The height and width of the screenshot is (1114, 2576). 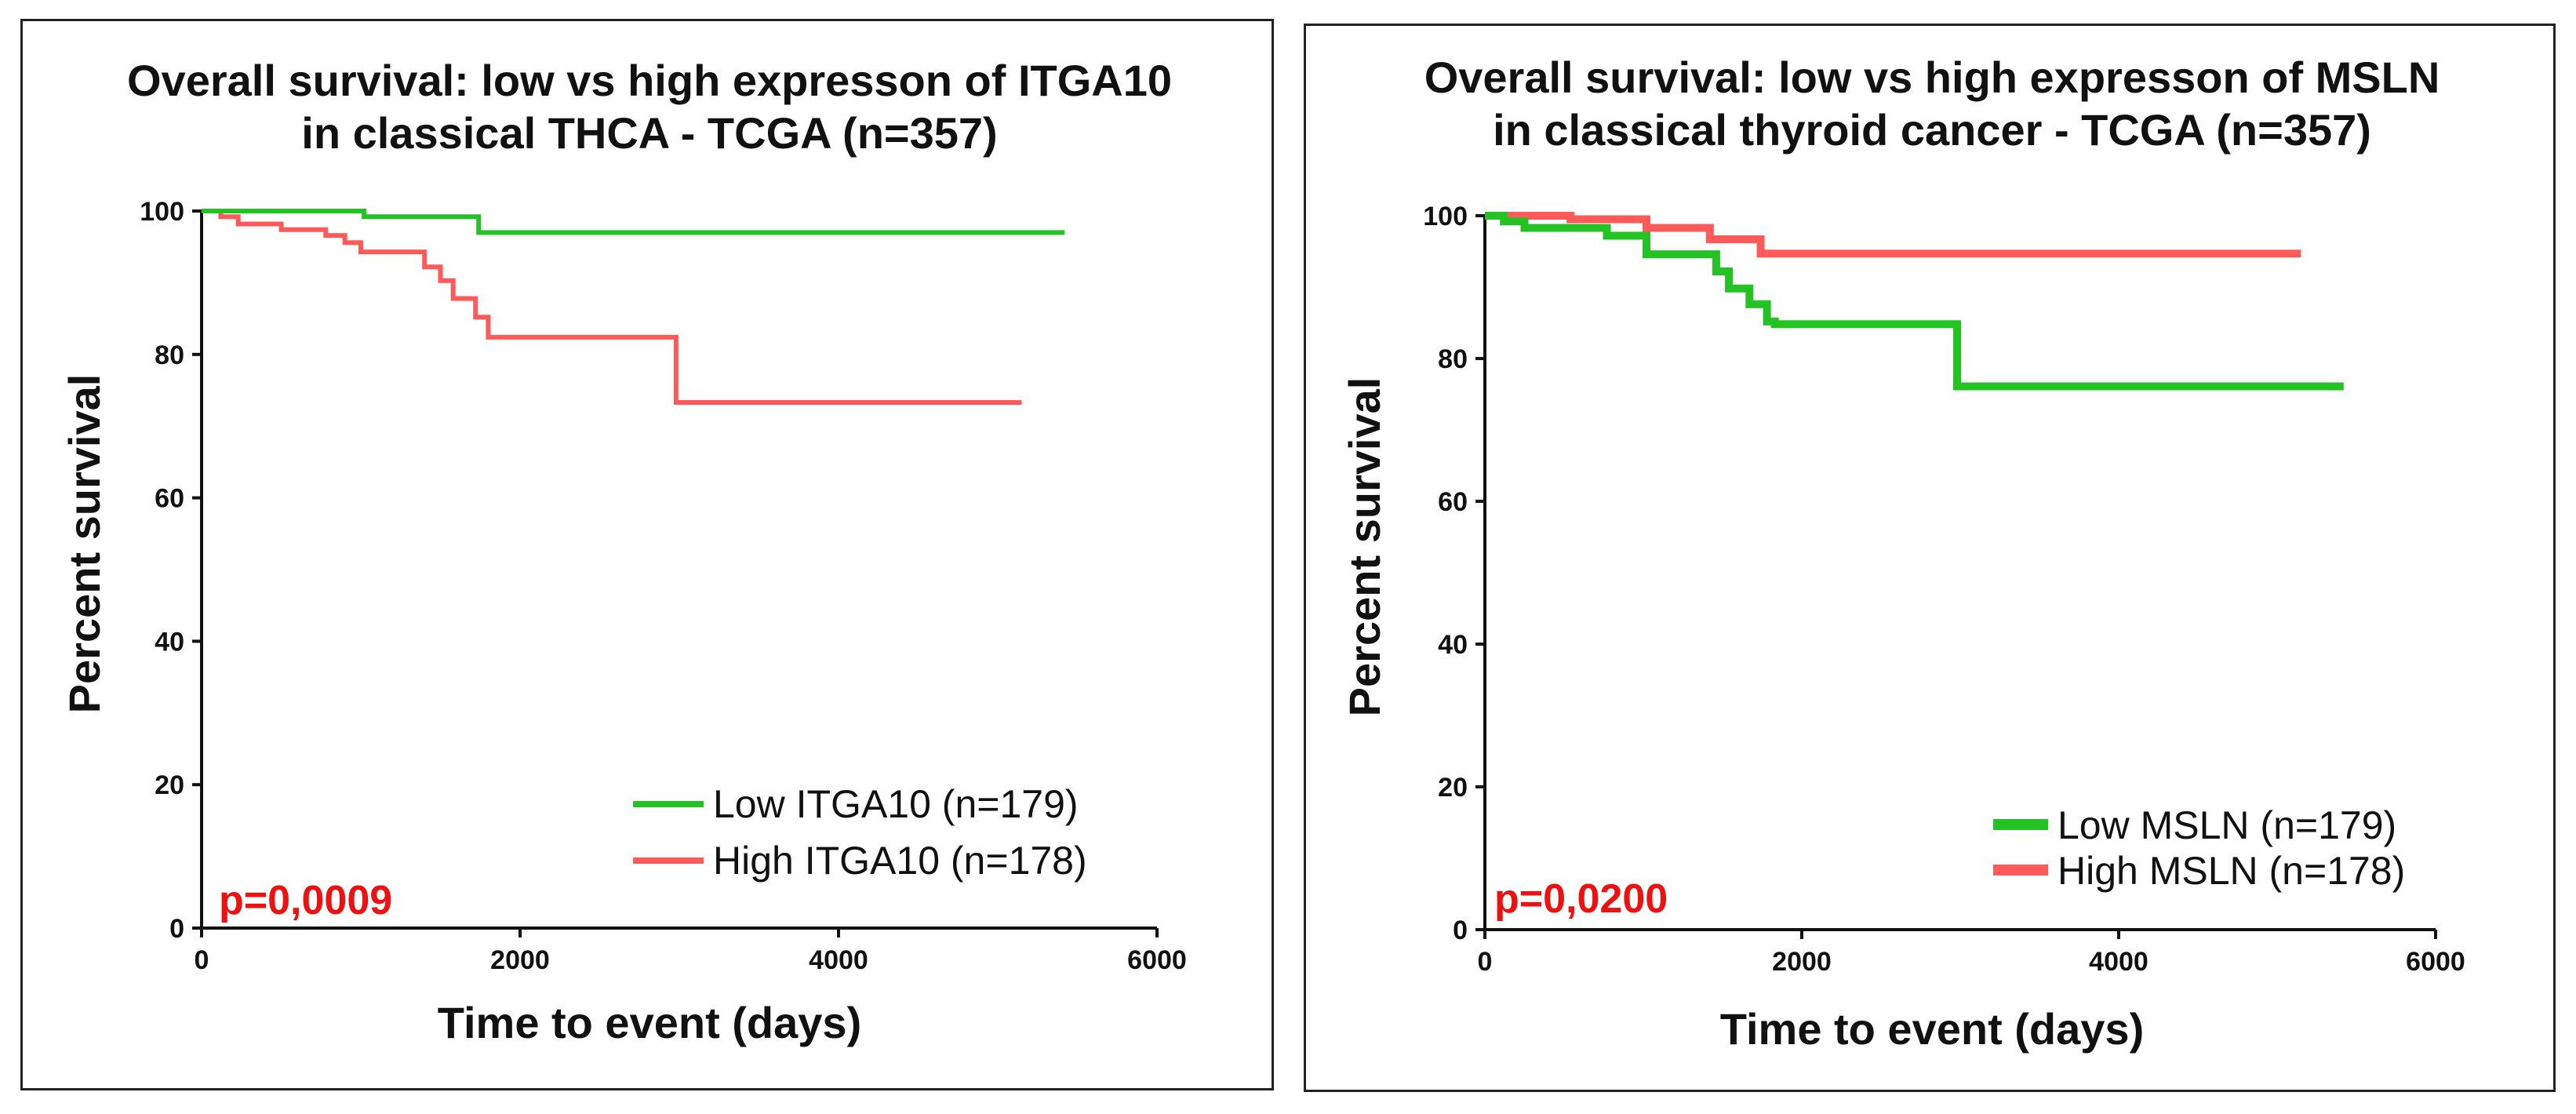 I want to click on legend-label-high: High ITGA10 (n=178), so click(x=900, y=861).